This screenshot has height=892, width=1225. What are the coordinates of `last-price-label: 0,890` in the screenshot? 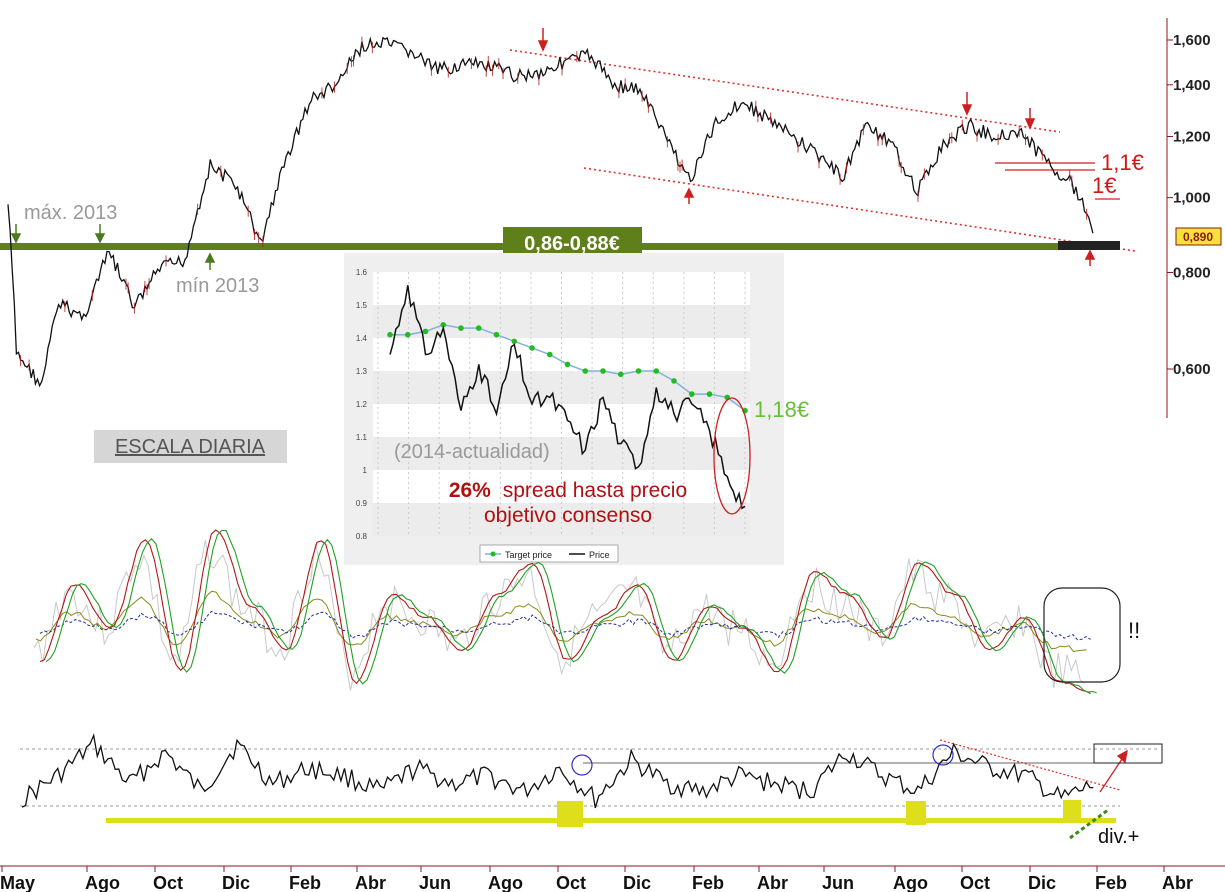 It's located at (1198, 237).